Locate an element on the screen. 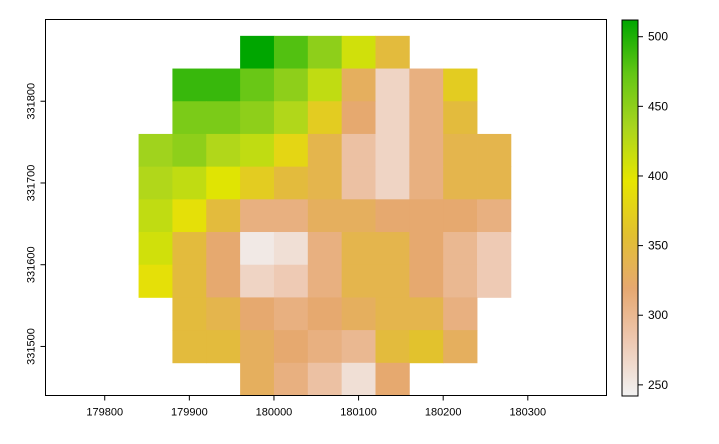 The width and height of the screenshot is (719, 444). colorbar-tick-label: 250 is located at coordinates (658, 385).